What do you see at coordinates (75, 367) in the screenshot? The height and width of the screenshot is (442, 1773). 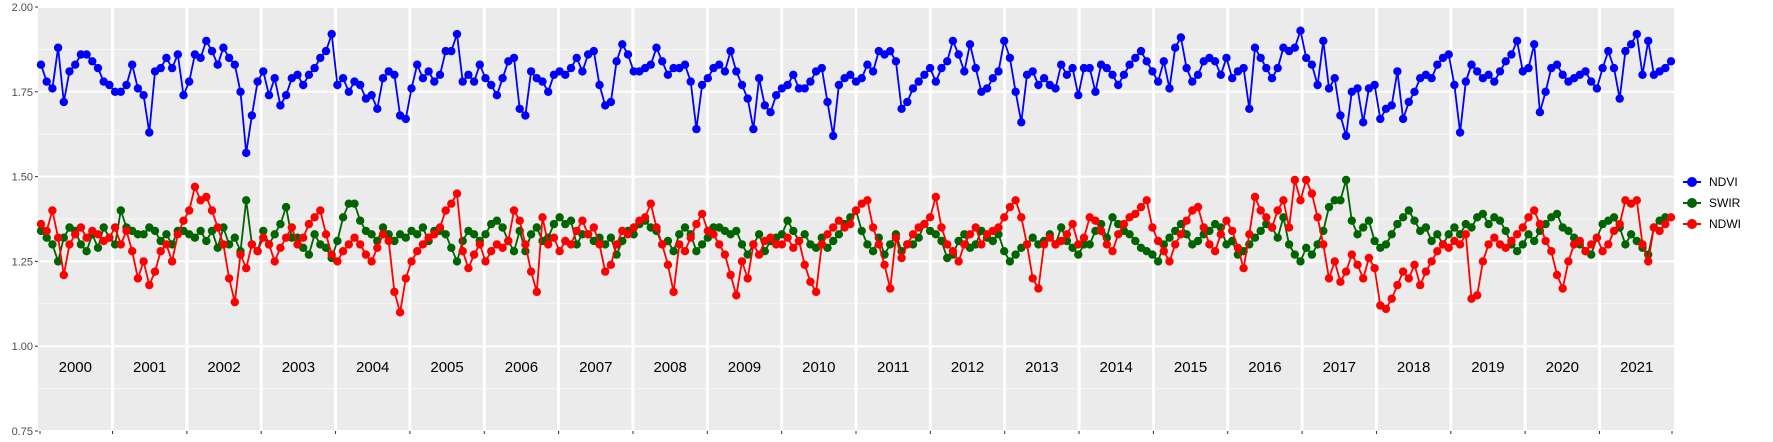 I see `year-label: 2000` at bounding box center [75, 367].